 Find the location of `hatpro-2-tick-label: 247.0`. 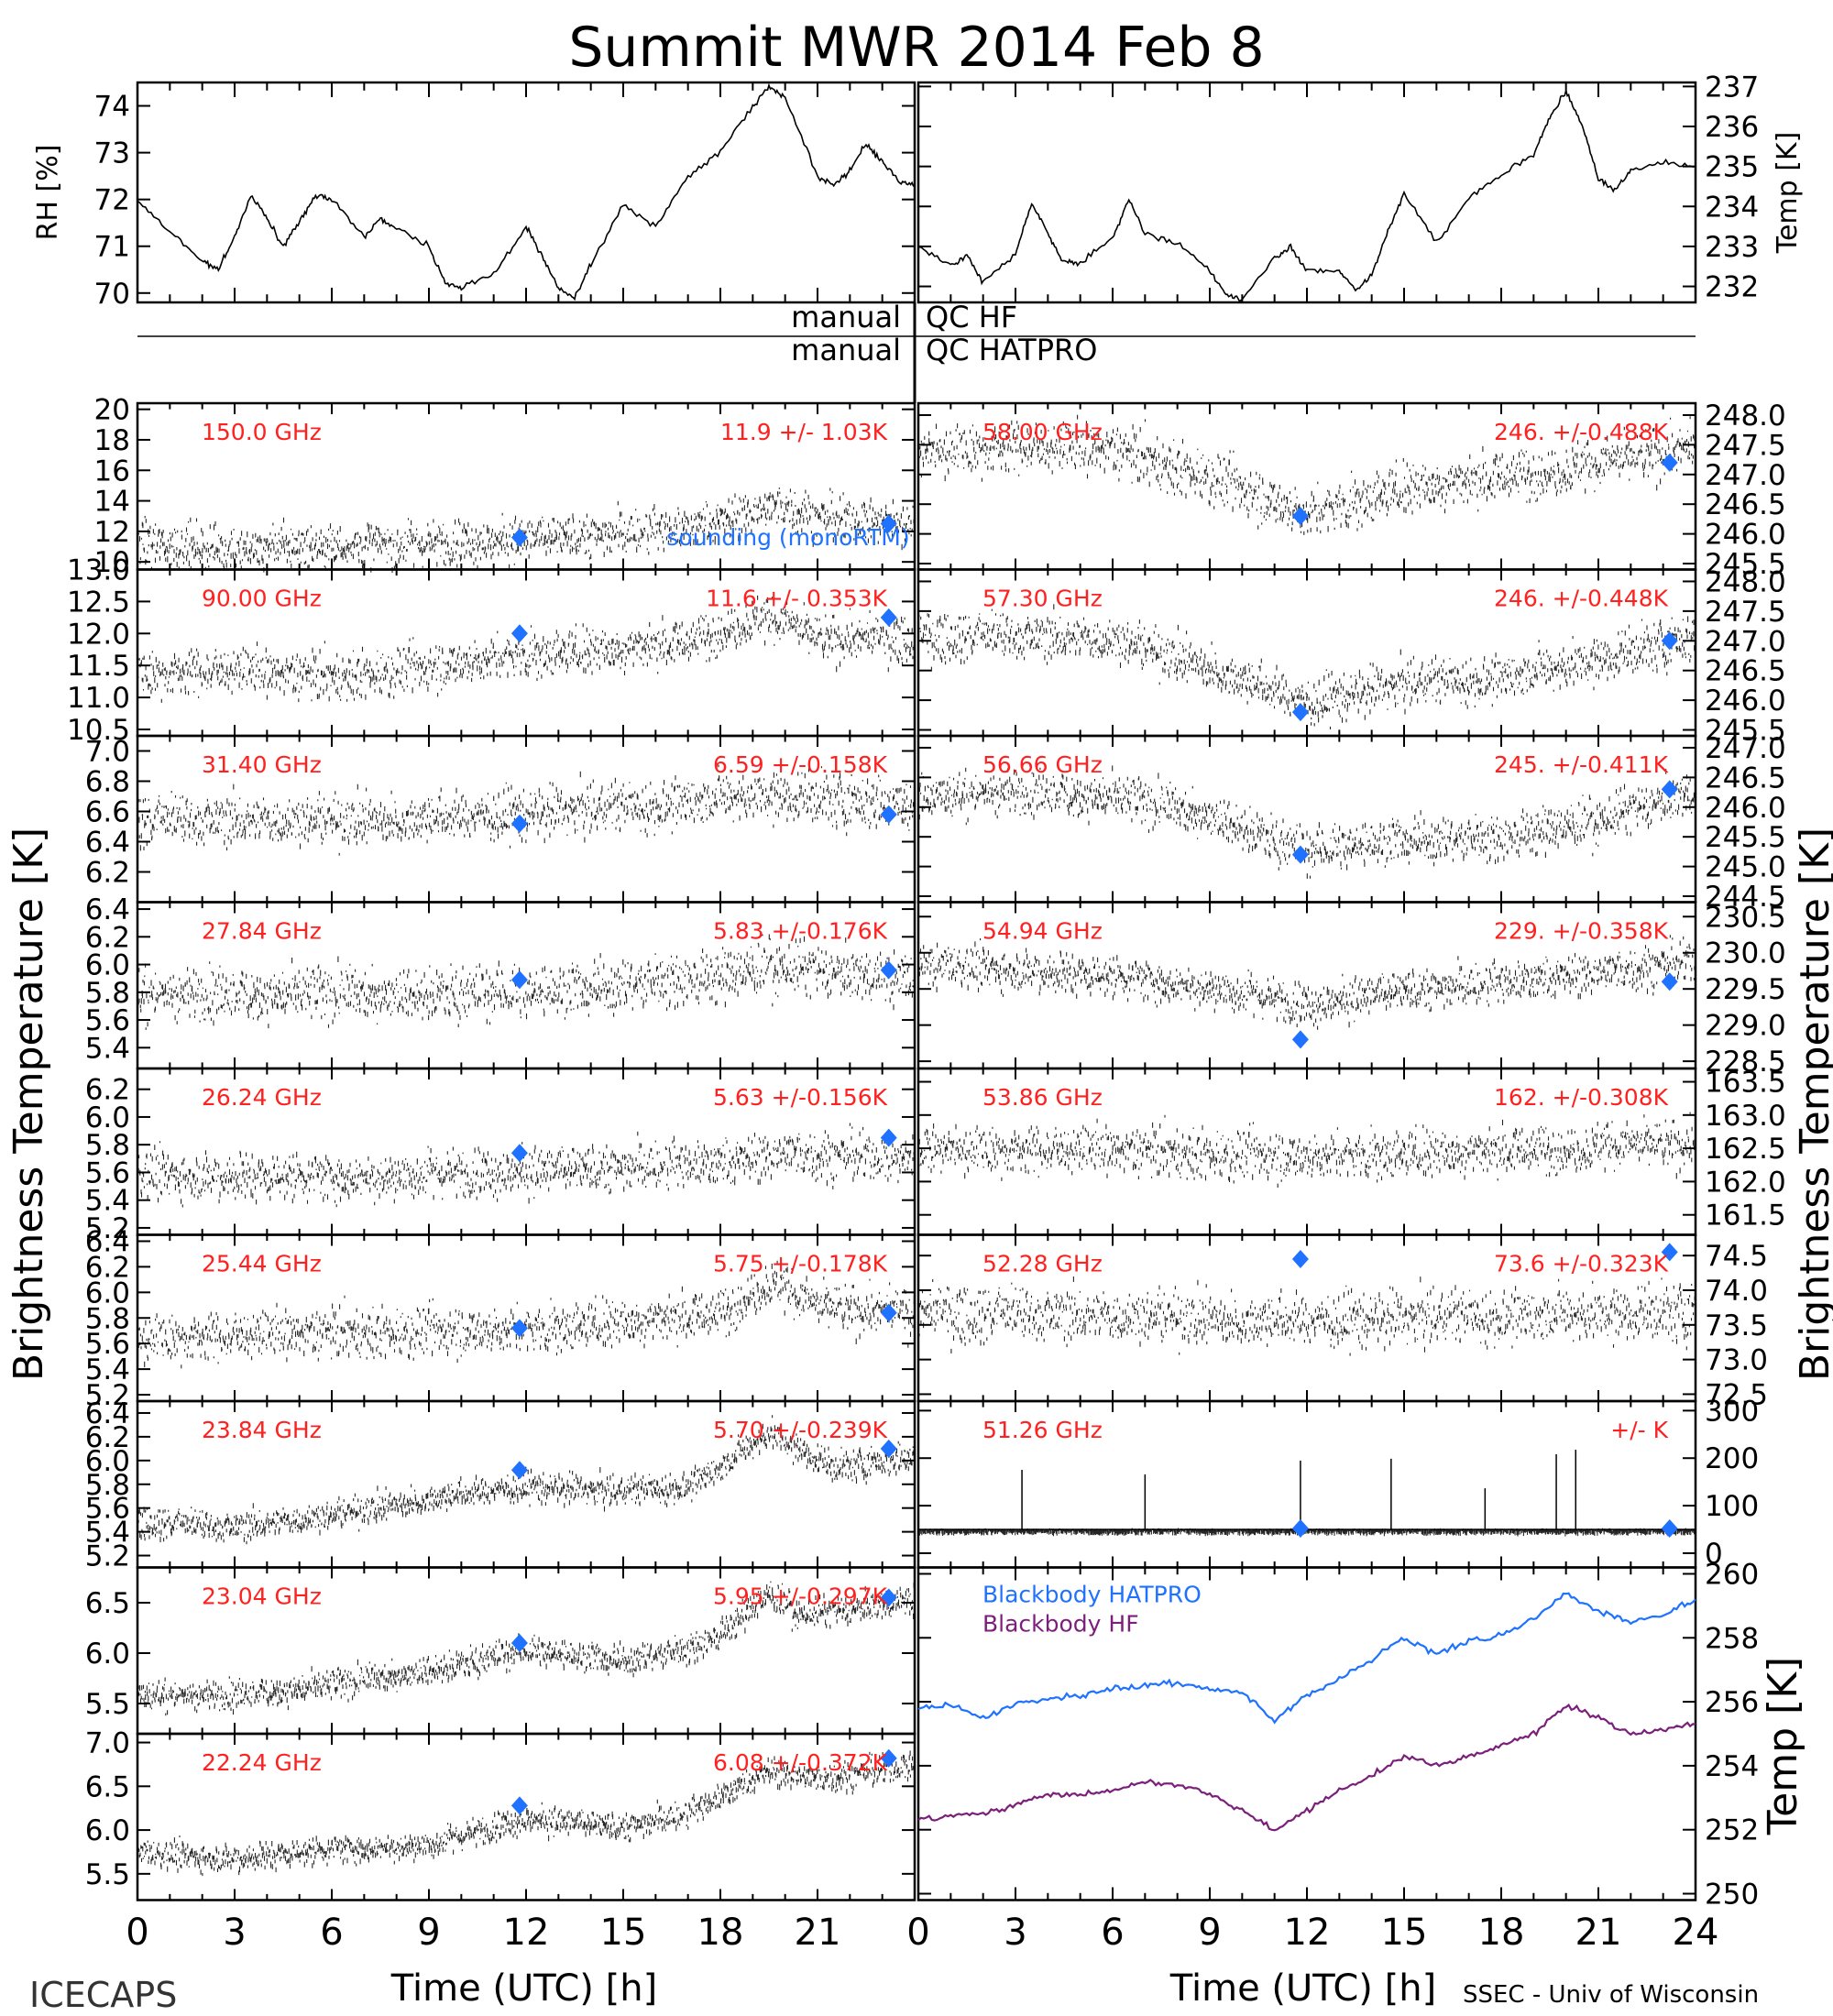

hatpro-2-tick-label: 247.0 is located at coordinates (1745, 748).